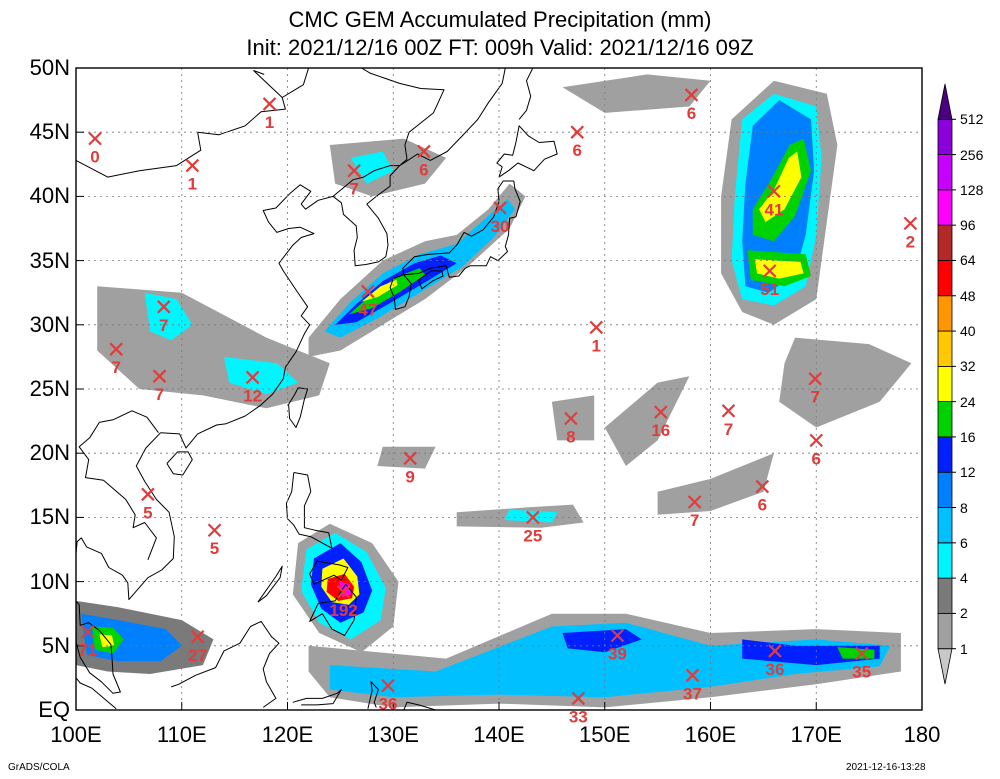 The width and height of the screenshot is (1000, 779). What do you see at coordinates (87, 642) in the screenshot?
I see `precip-marker: 71` at bounding box center [87, 642].